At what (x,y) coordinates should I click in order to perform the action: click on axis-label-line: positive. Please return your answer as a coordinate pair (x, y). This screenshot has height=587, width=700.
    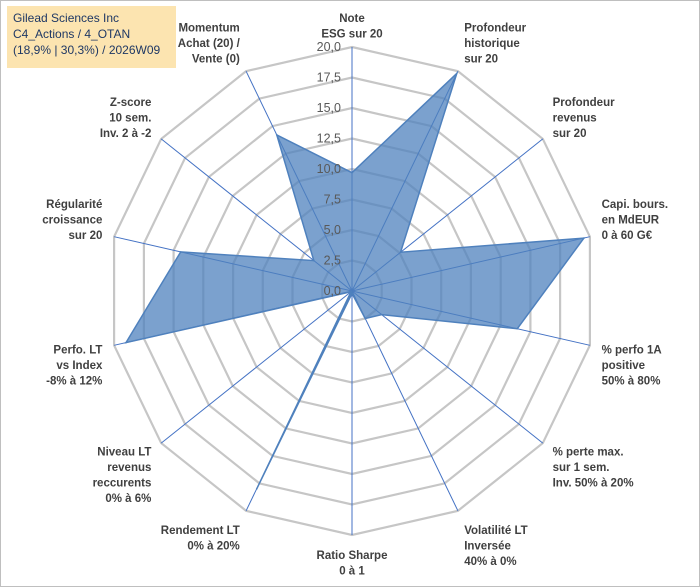
    Looking at the image, I should click on (623, 366).